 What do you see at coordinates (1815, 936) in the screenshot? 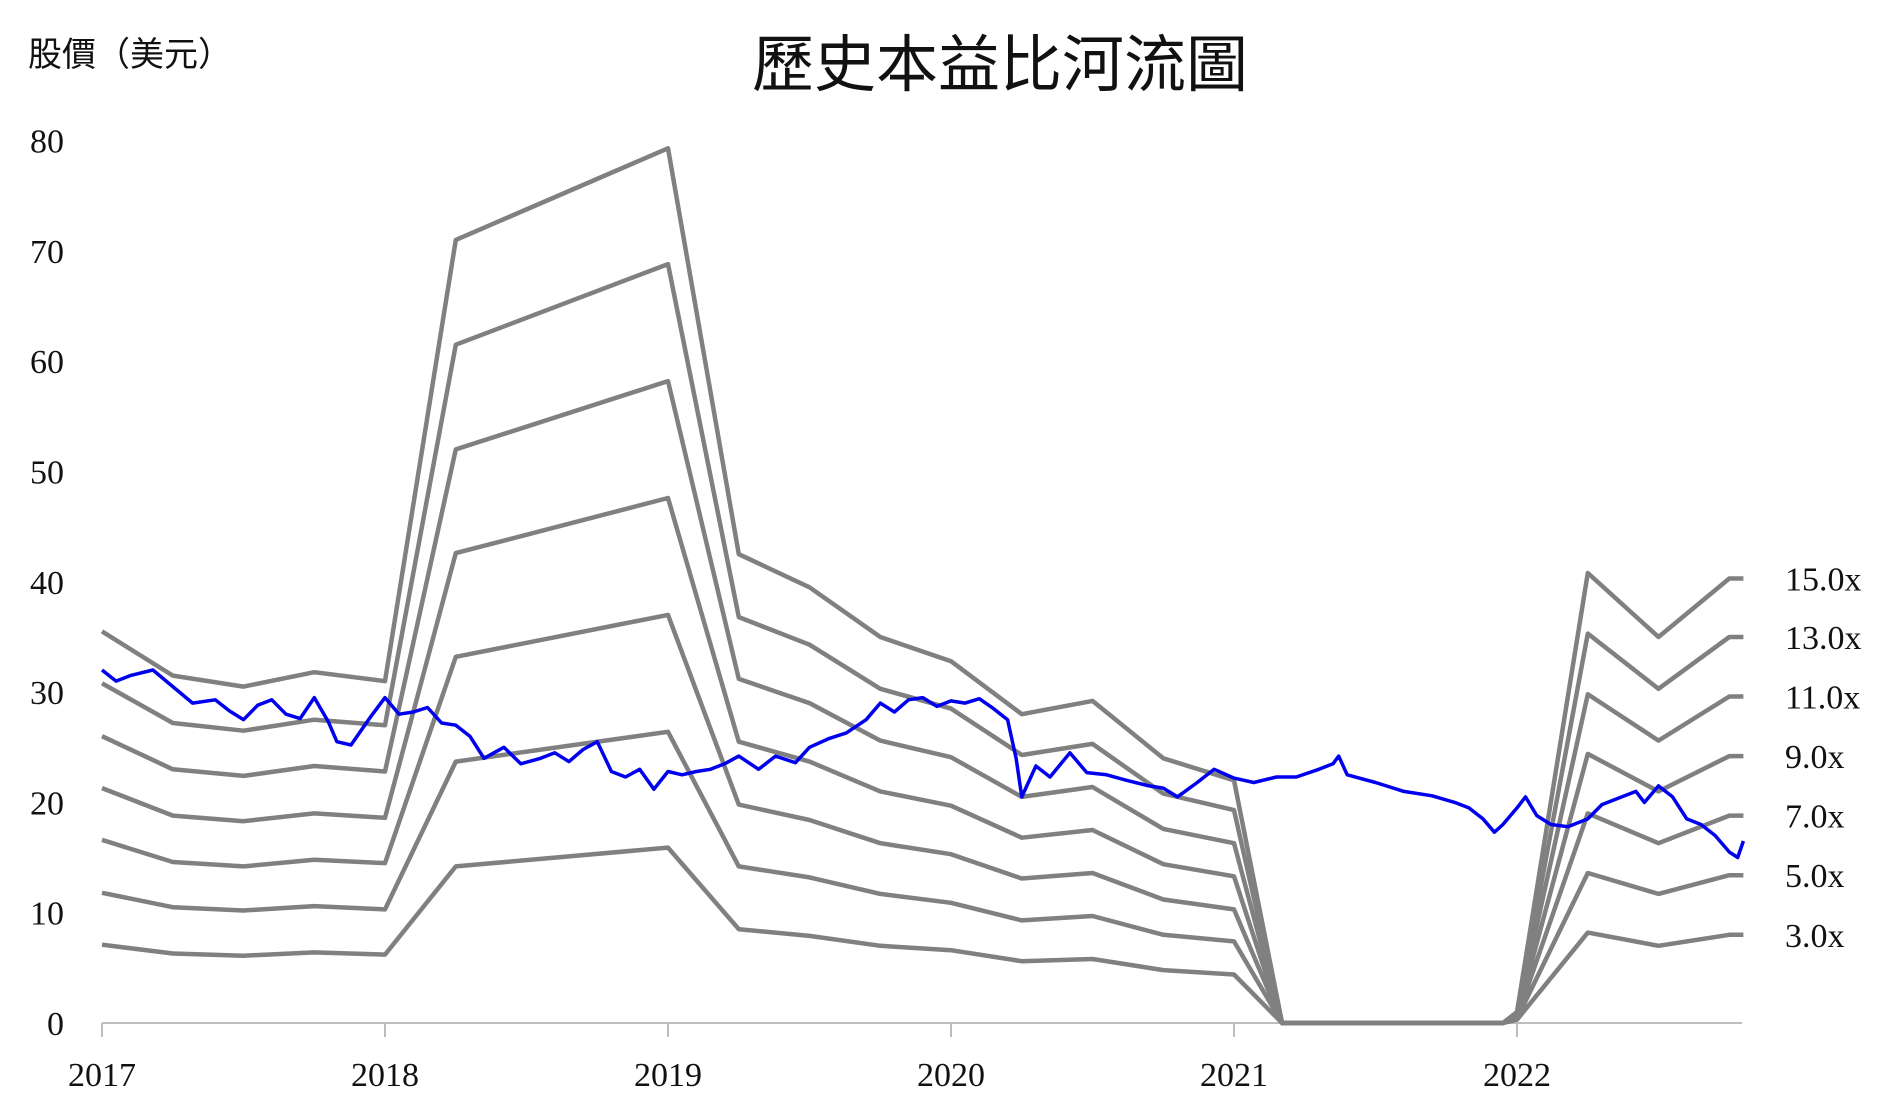
I see `band-label: 3.0x` at bounding box center [1815, 936].